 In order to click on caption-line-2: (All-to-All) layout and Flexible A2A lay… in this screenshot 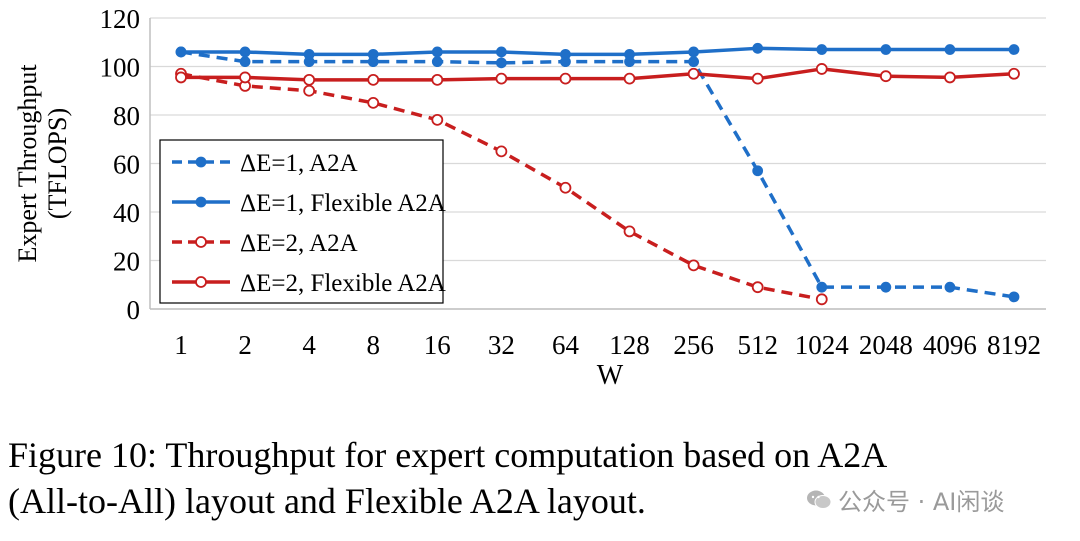, I will do `click(327, 501)`.